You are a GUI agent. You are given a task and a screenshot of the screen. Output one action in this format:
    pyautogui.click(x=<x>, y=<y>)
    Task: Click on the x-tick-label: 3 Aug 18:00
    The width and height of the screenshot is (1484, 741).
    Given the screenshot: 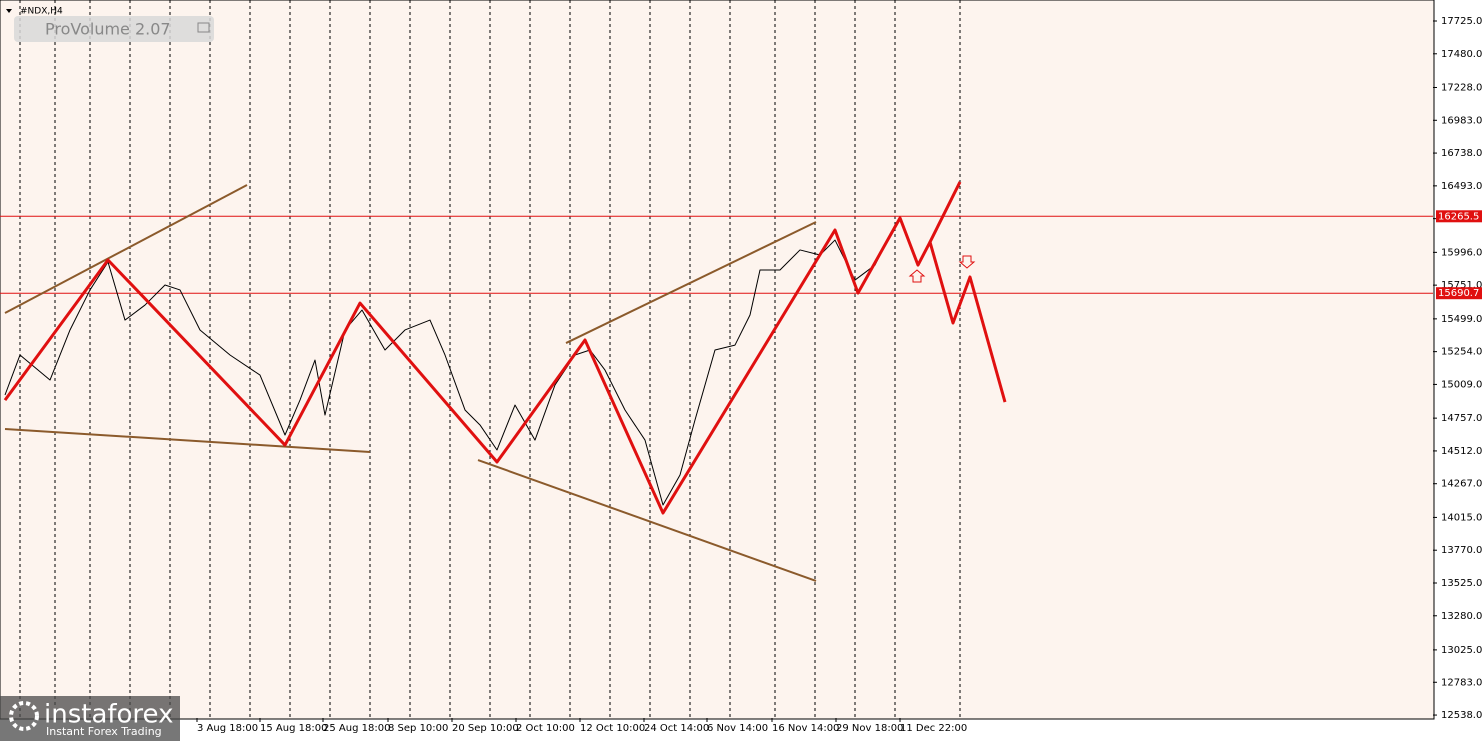 What is the action you would take?
    pyautogui.click(x=227, y=728)
    